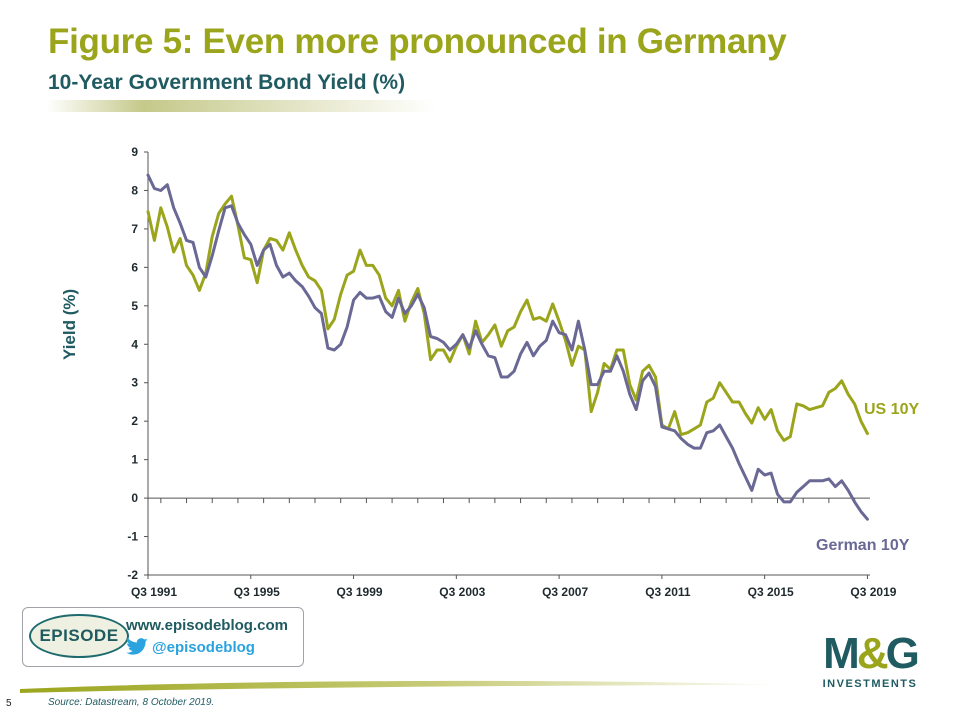 This screenshot has width=960, height=720. What do you see at coordinates (873, 592) in the screenshot?
I see `x-tick-label: Q3 2019` at bounding box center [873, 592].